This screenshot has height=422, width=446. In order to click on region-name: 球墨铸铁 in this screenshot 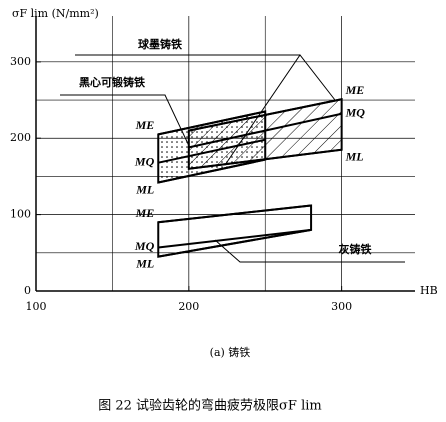, I will do `click(160, 44)`.